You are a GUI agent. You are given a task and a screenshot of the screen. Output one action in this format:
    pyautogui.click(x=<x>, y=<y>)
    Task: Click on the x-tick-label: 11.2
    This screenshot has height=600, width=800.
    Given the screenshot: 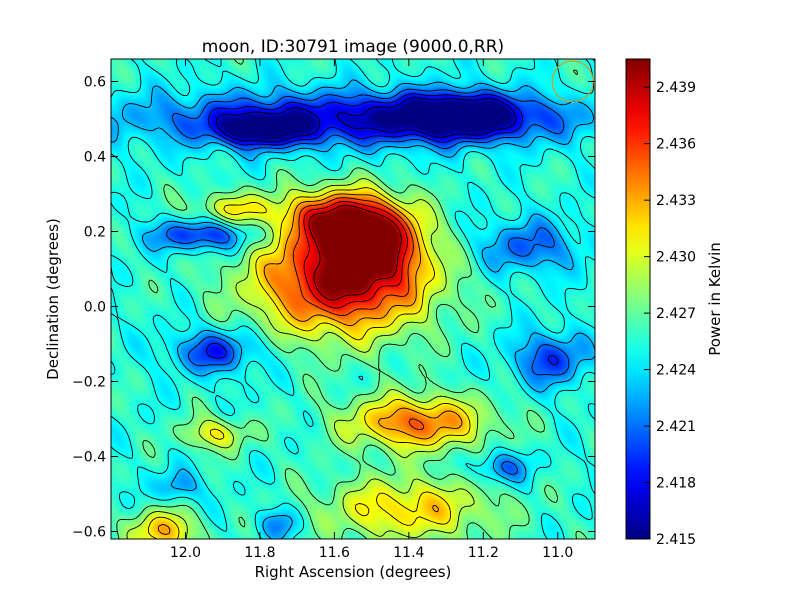 What is the action you would take?
    pyautogui.click(x=483, y=553)
    